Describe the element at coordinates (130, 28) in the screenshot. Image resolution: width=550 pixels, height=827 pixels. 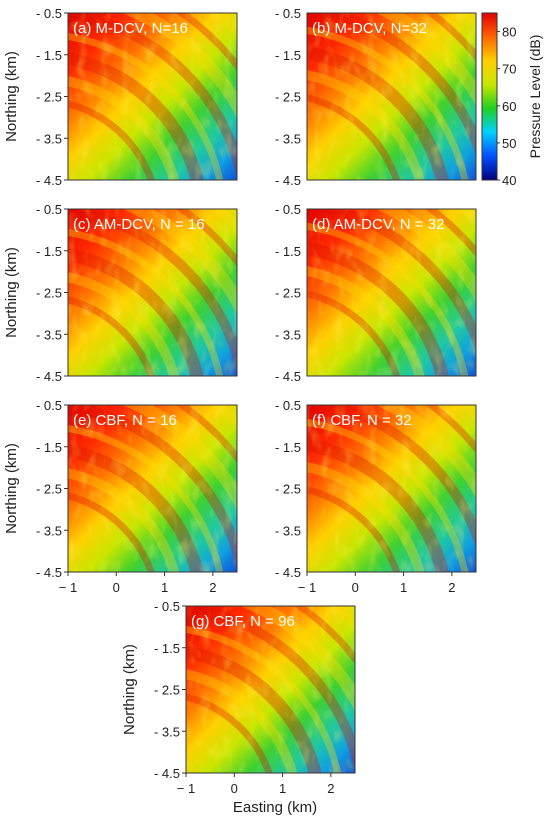
I see `panel-label: (a) M-DCV, N=16` at that location.